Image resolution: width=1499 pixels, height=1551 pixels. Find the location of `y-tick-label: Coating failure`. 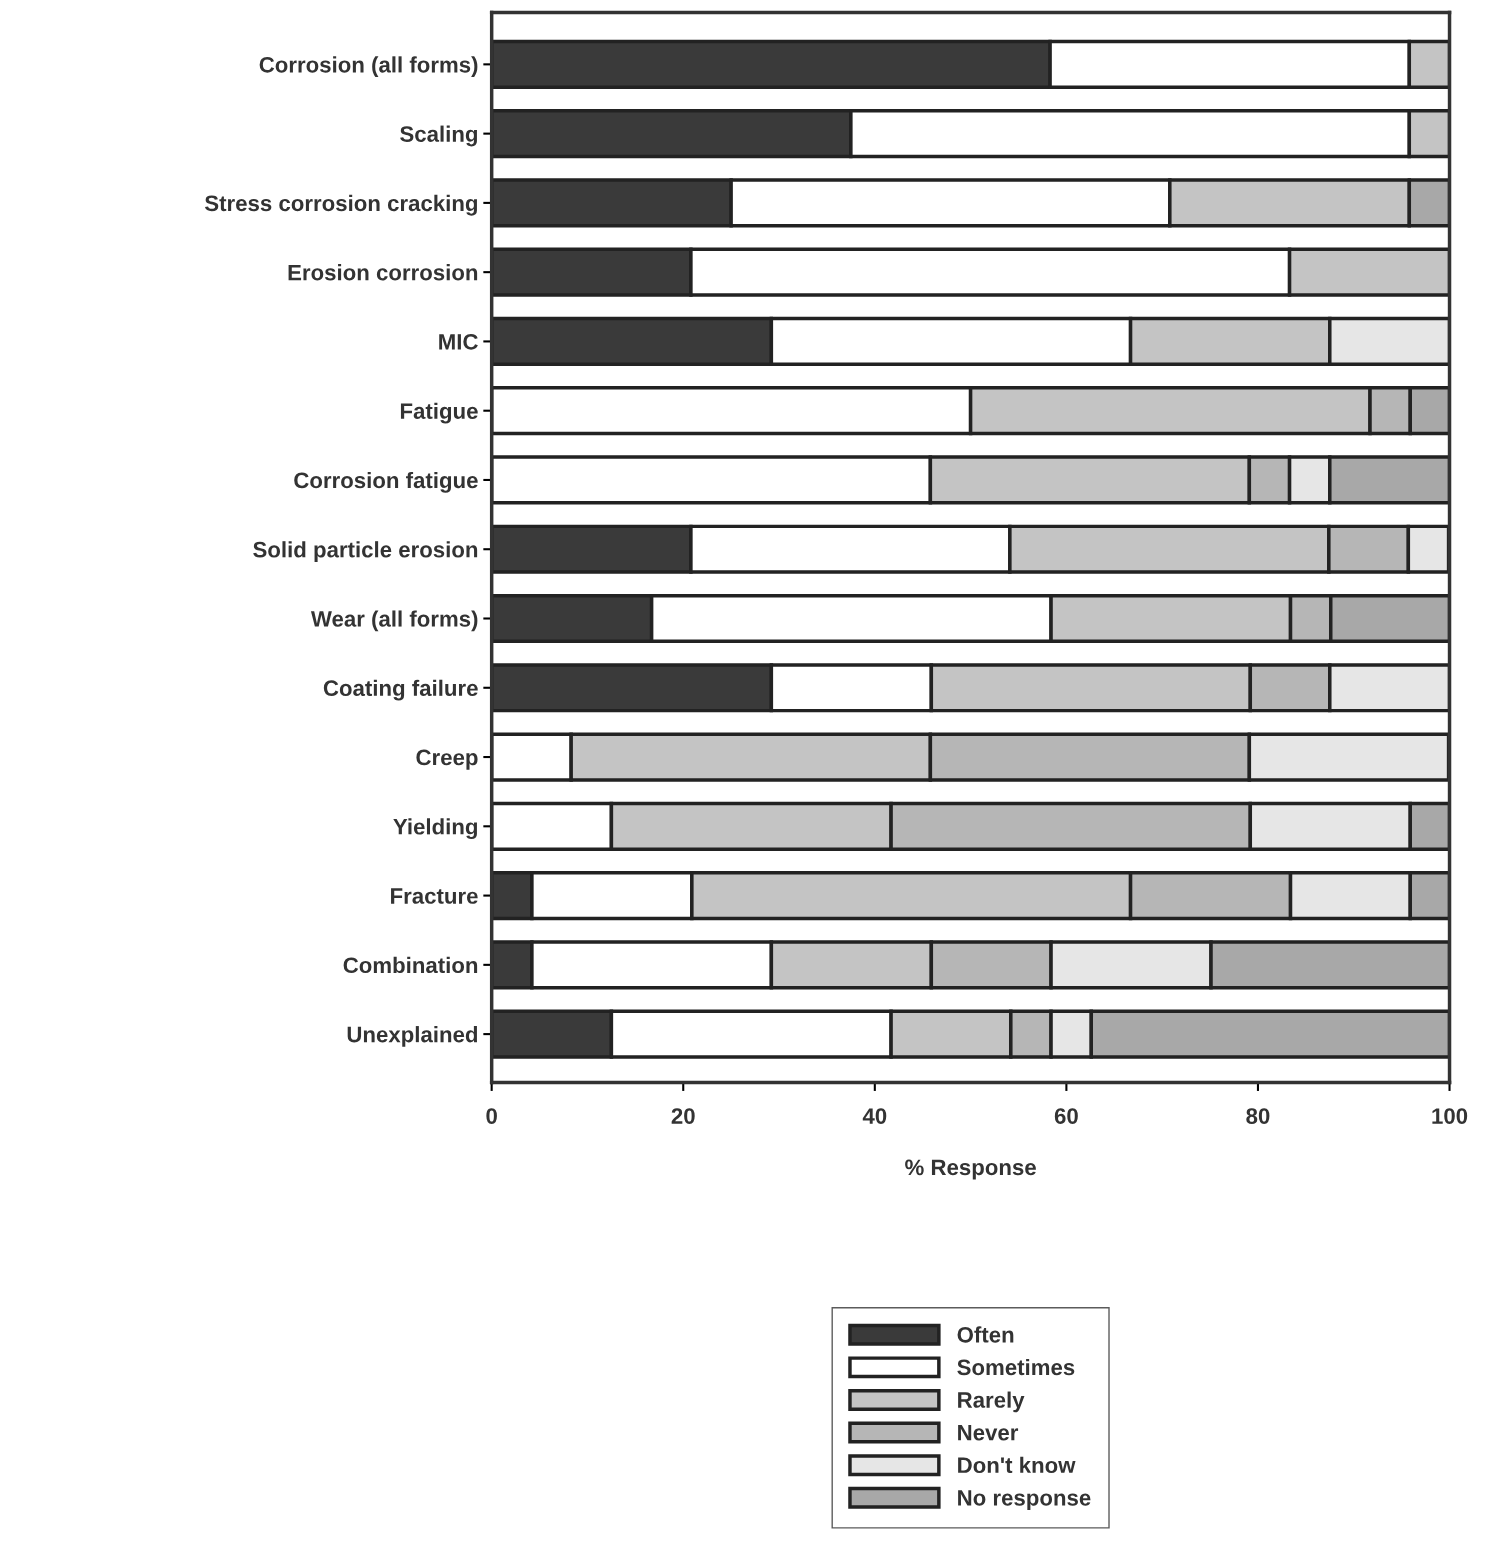

y-tick-label: Coating failure is located at coordinates (400, 690).